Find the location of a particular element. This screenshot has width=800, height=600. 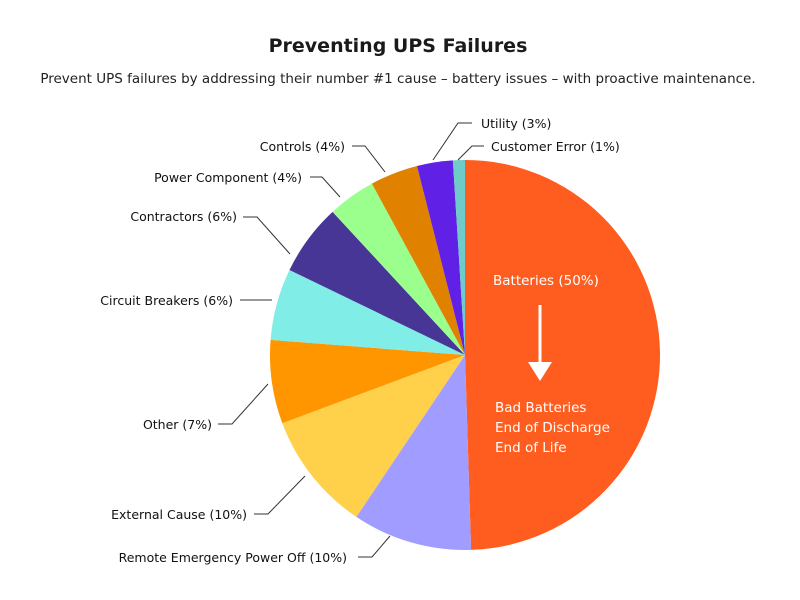

cause-bad-batteries: Bad Batteries is located at coordinates (540, 408).